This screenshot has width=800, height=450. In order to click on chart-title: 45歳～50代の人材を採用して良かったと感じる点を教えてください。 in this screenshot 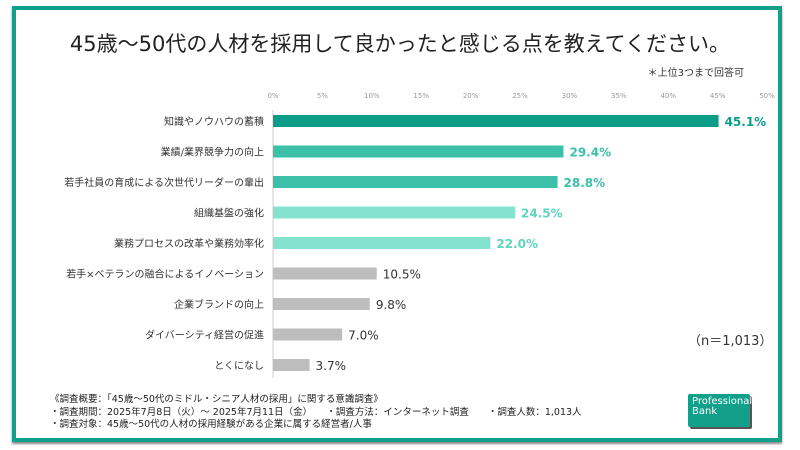, I will do `click(400, 44)`.